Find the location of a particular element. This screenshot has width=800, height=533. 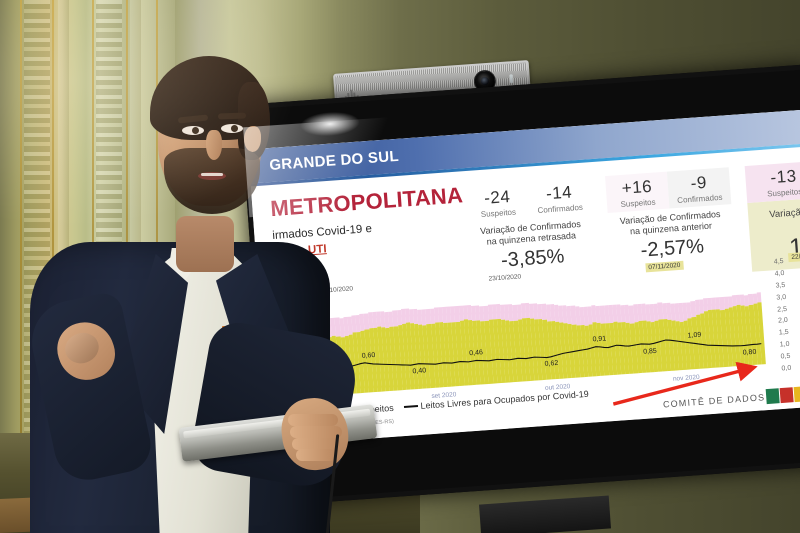

y-axis-tick: 2,0 is located at coordinates (783, 321).